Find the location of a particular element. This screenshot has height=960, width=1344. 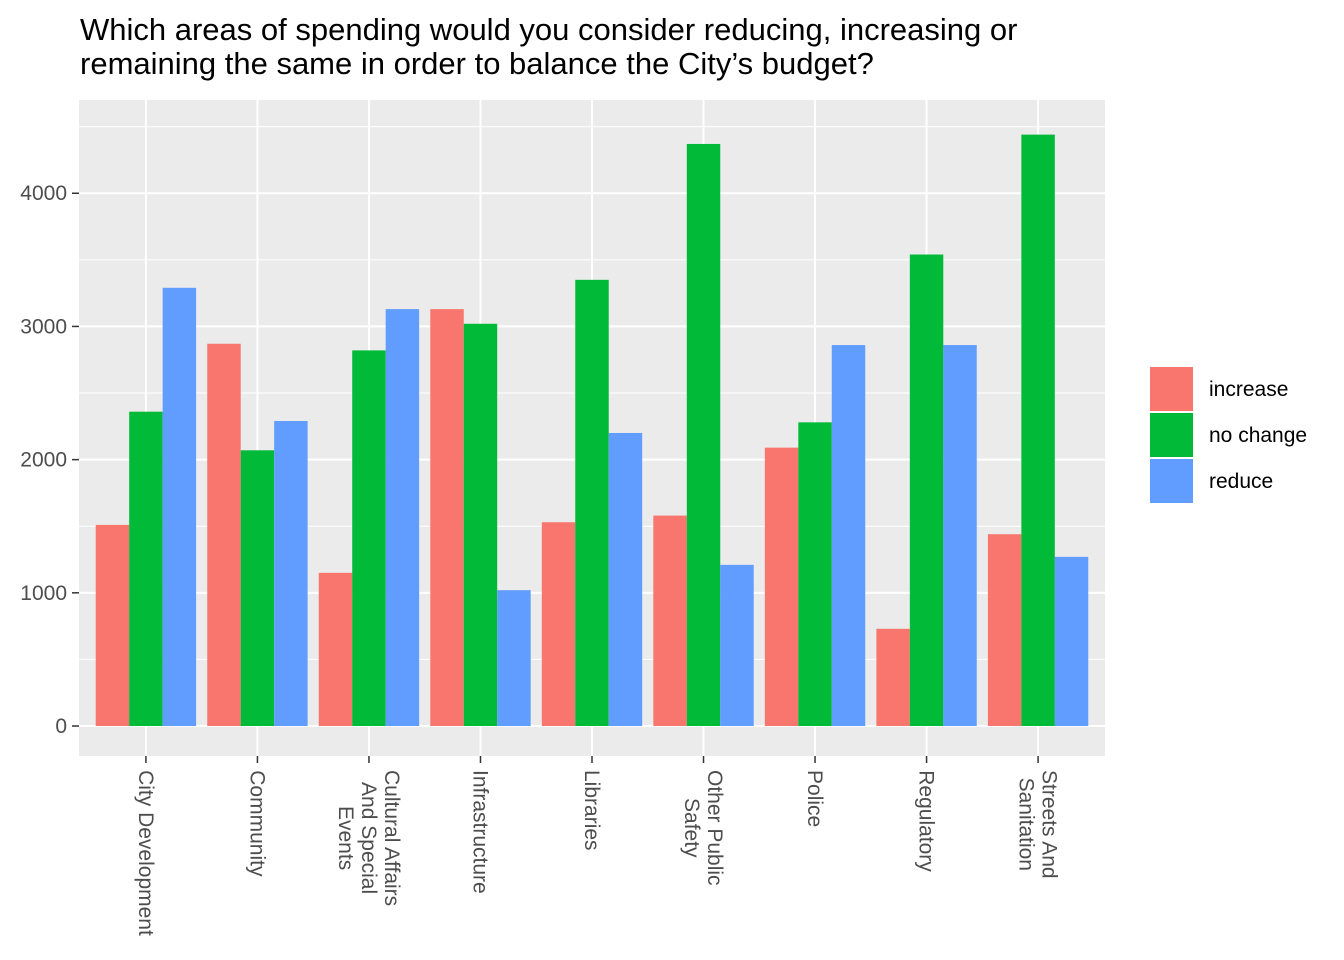

x-tick-label: Community is located at coordinates (256, 823).